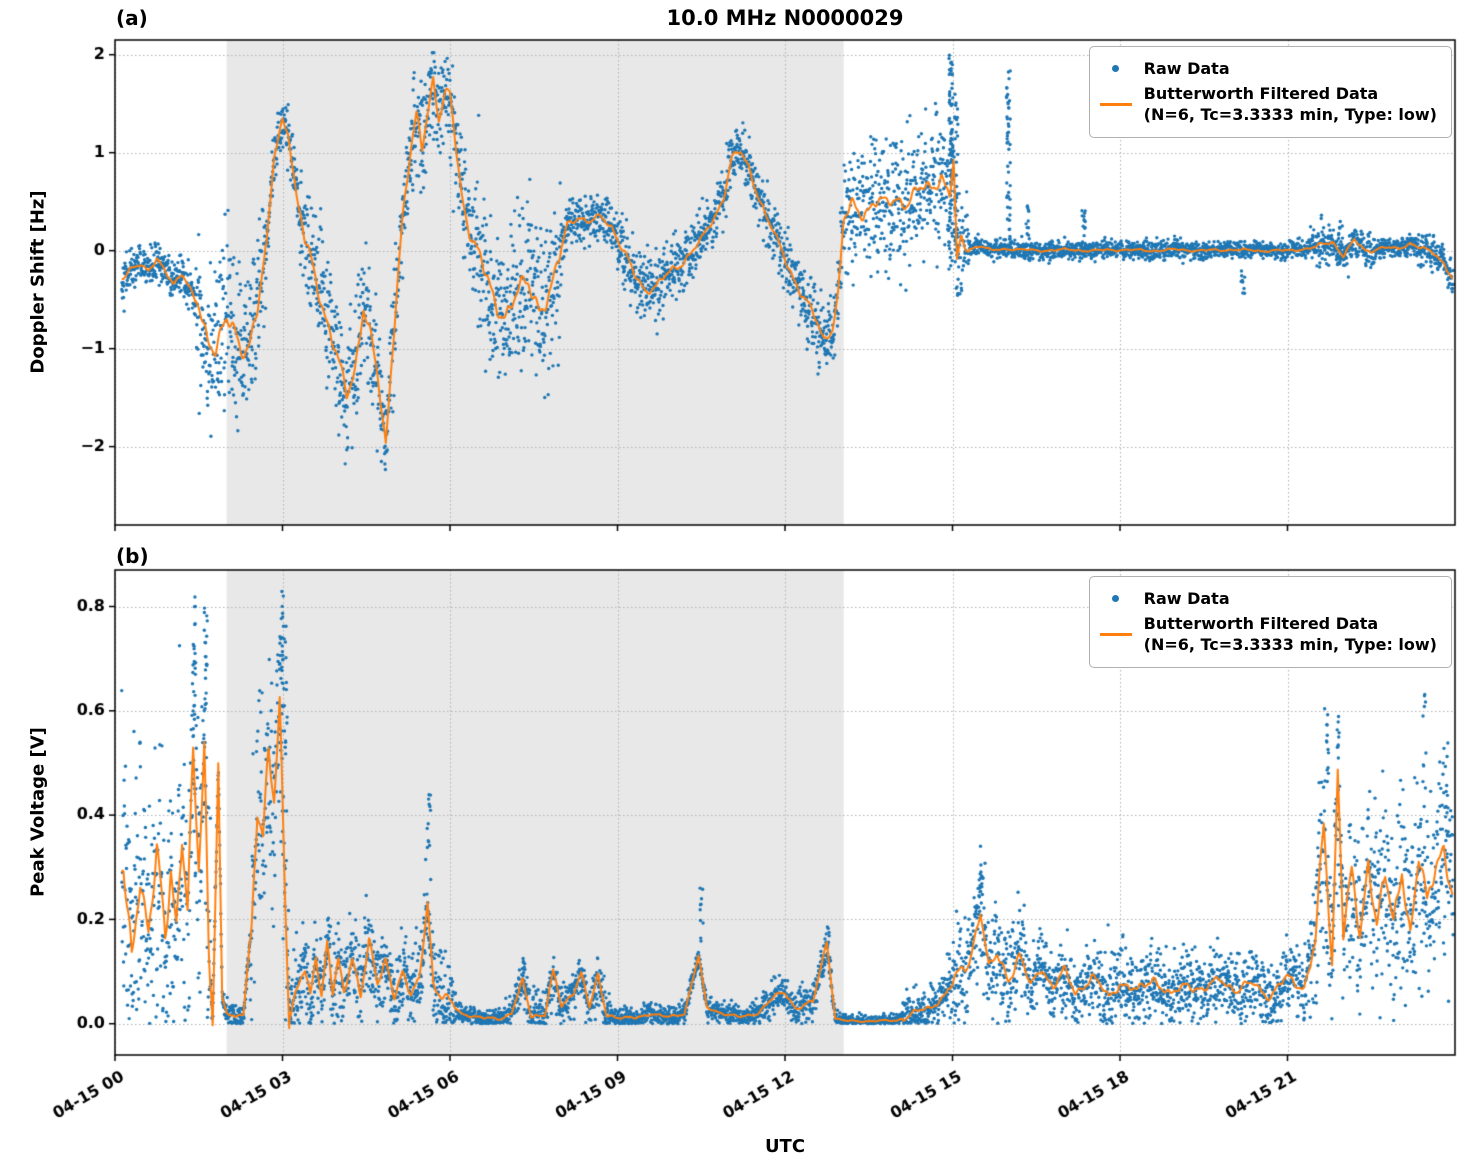 This screenshot has height=1172, width=1472. Describe the element at coordinates (785, 1146) in the screenshot. I see `x-axis-label: UTC` at that location.